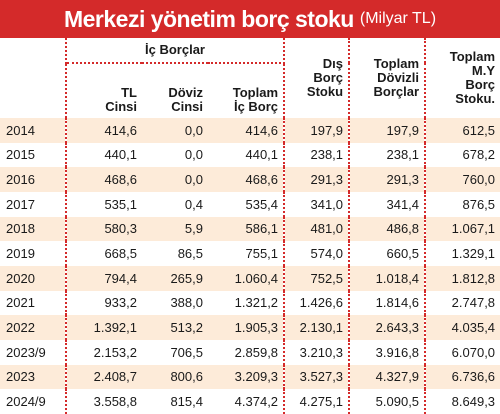  What do you see at coordinates (325, 91) in the screenshot?
I see `column-header-line: Stoku` at bounding box center [325, 91].